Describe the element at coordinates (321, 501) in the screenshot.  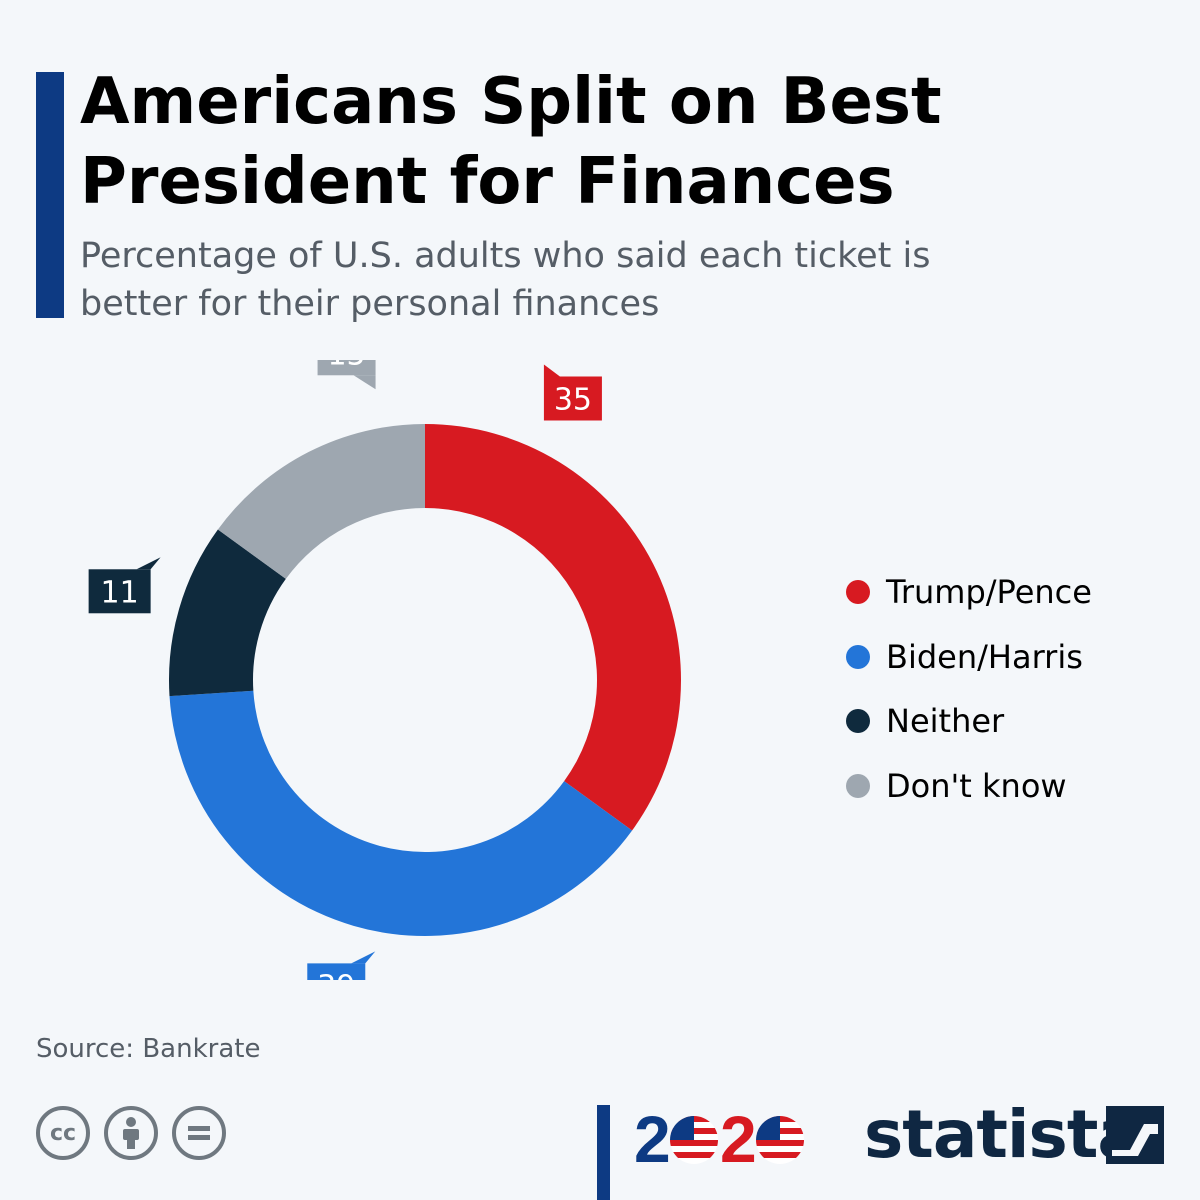
I see `slice-don-t-know` at that location.